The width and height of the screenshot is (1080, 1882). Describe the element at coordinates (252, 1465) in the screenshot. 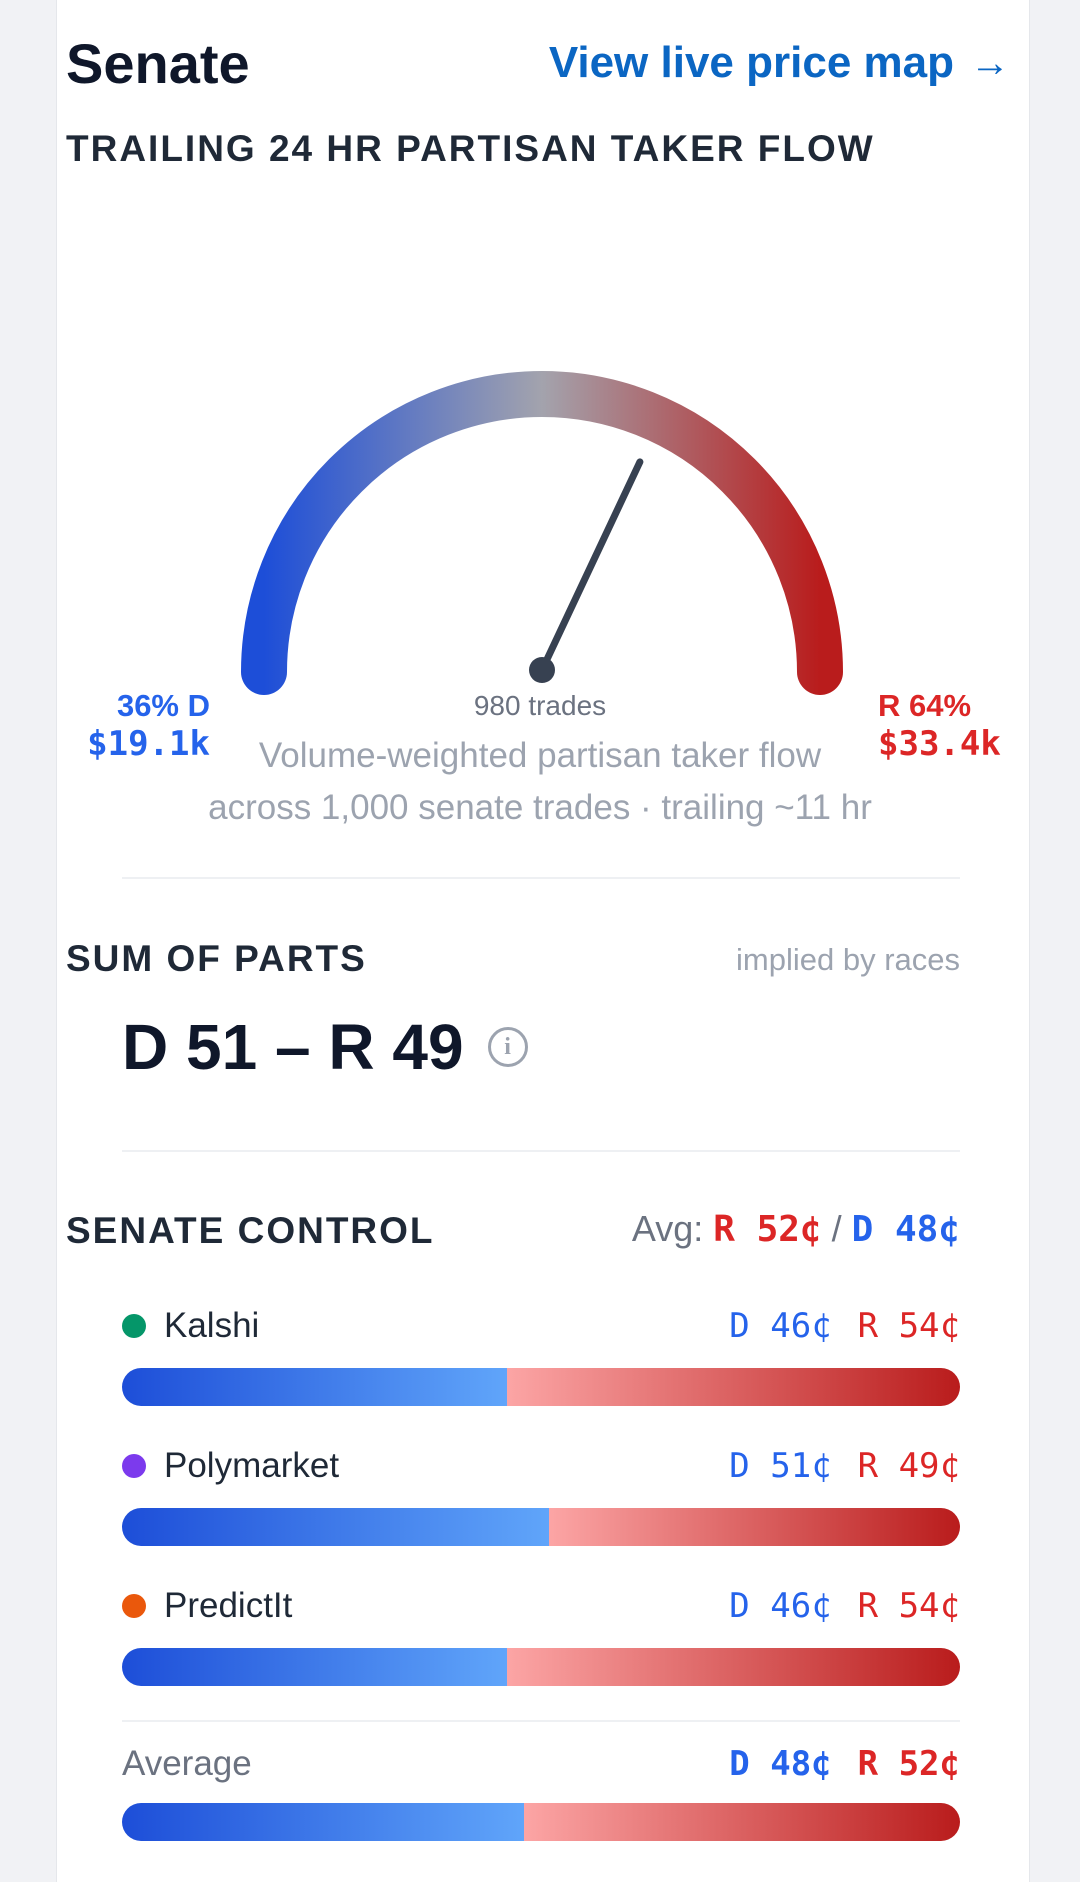

I see `source-label: Polymarket` at that location.